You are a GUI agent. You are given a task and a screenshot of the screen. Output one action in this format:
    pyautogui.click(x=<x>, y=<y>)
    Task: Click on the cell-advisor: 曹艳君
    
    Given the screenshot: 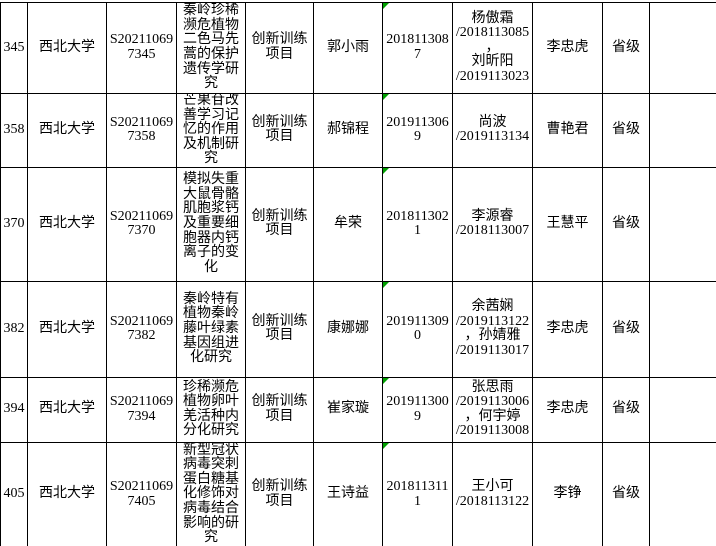 What is the action you would take?
    pyautogui.click(x=567, y=130)
    